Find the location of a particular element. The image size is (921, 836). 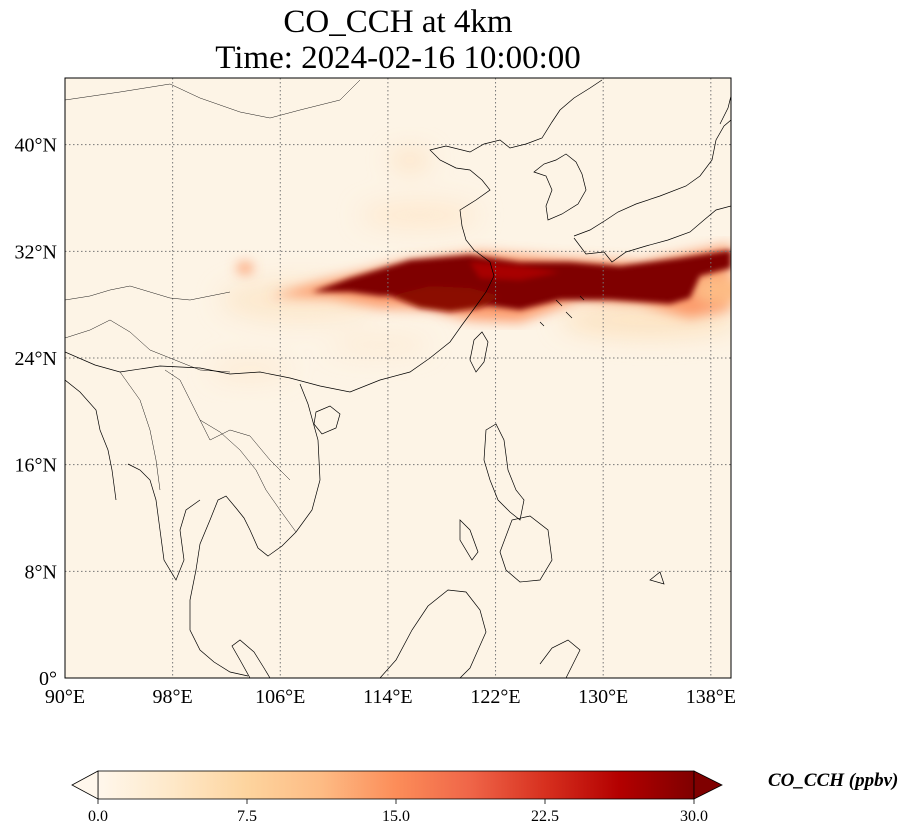

colorbar-extend-low is located at coordinates (85, 785).